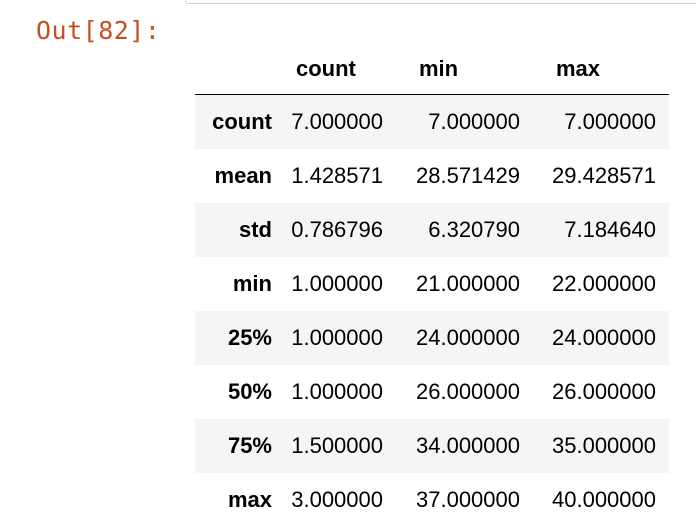 This screenshot has width=696, height=527. I want to click on column-header-max: max, so click(600, 69).